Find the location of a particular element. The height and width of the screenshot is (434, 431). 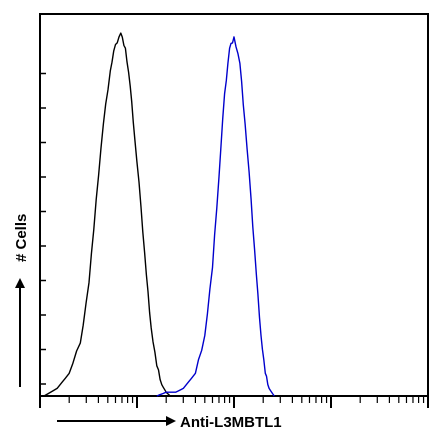

y-axis-ticks is located at coordinates (43, 228).